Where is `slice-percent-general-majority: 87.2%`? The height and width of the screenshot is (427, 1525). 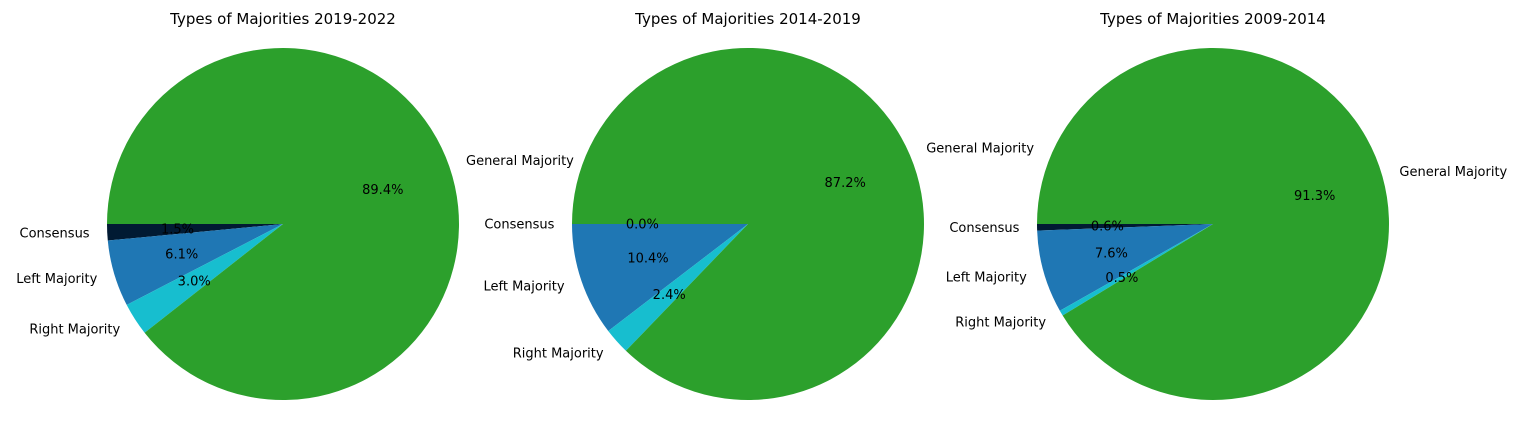 slice-percent-general-majority: 87.2% is located at coordinates (845, 183).